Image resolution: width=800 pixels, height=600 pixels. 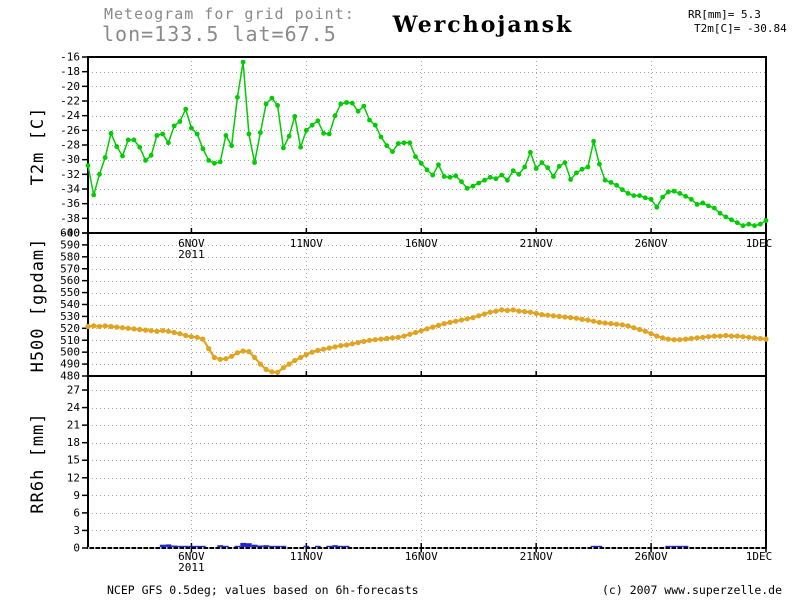 What do you see at coordinates (76, 512) in the screenshot?
I see `y-tick-label: 6` at bounding box center [76, 512].